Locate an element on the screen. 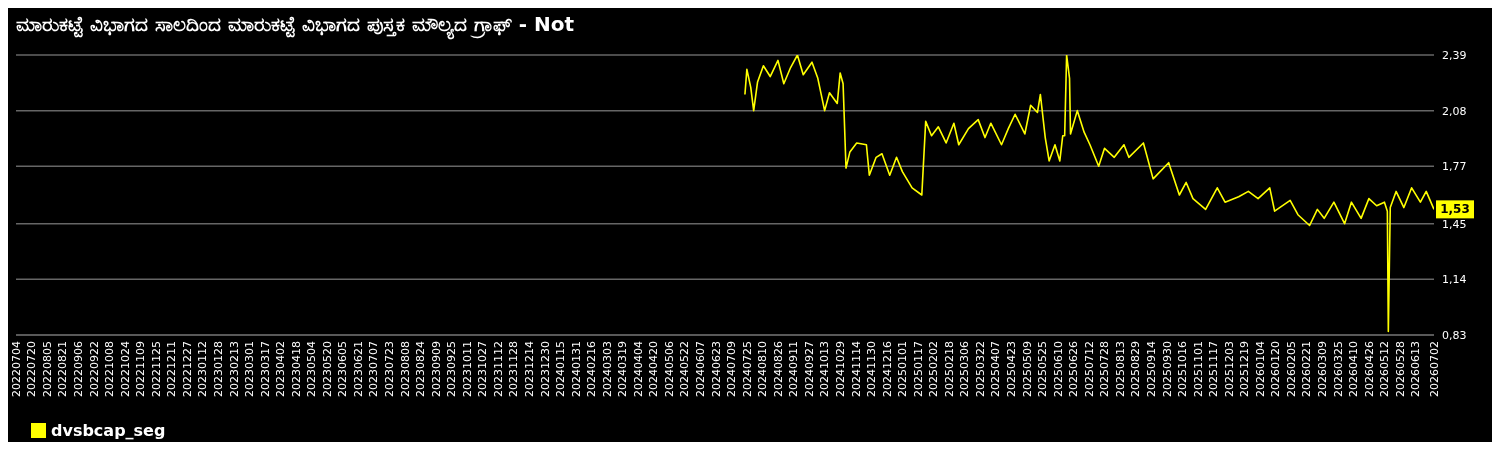 This screenshot has width=1500, height=450. x-tick-label: 20220821 is located at coordinates (63, 369).